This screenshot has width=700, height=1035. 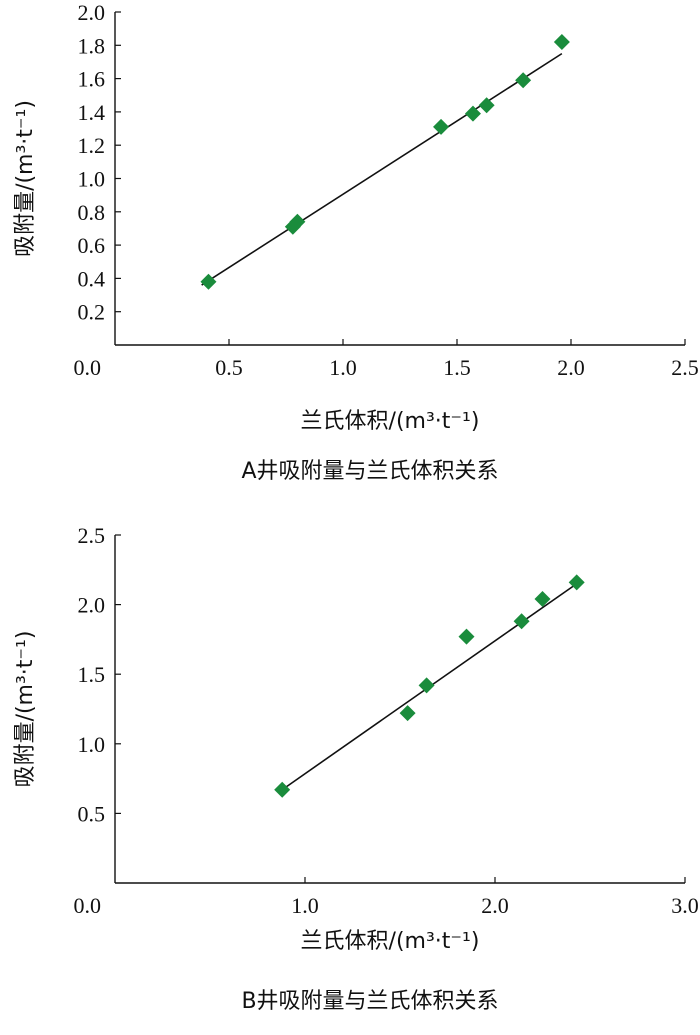 I want to click on x-tick-label: 1.5, so click(x=457, y=367).